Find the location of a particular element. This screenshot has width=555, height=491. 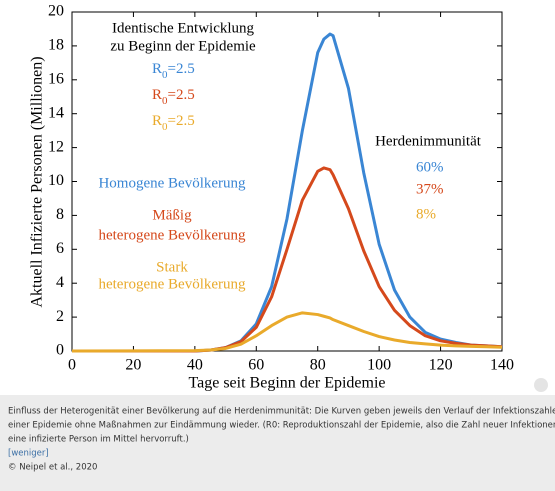

immunity-value: 37% is located at coordinates (430, 189).